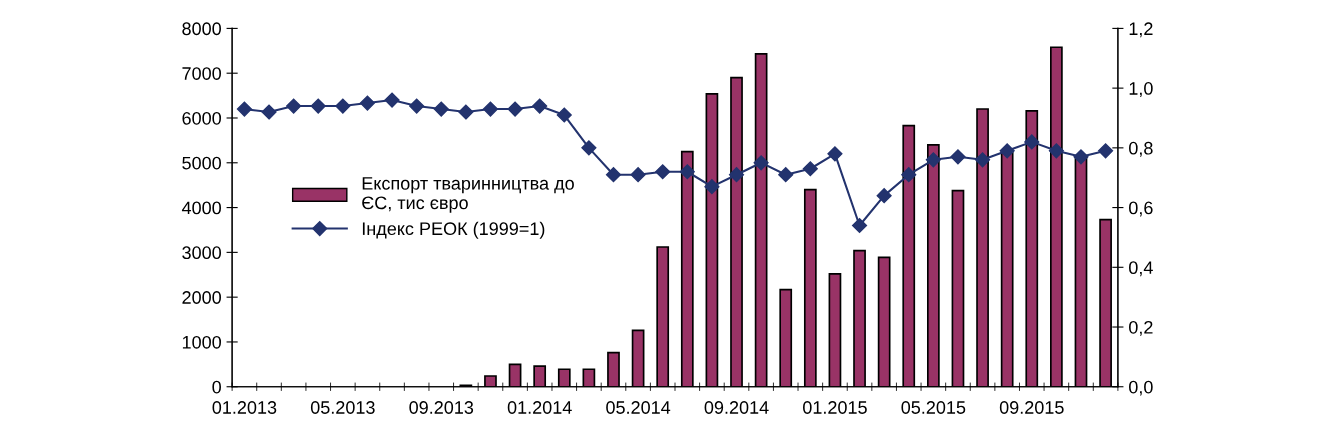 The image size is (1334, 437). What do you see at coordinates (736, 407) in the screenshot?
I see `x-tick-label: 09.2014` at bounding box center [736, 407].